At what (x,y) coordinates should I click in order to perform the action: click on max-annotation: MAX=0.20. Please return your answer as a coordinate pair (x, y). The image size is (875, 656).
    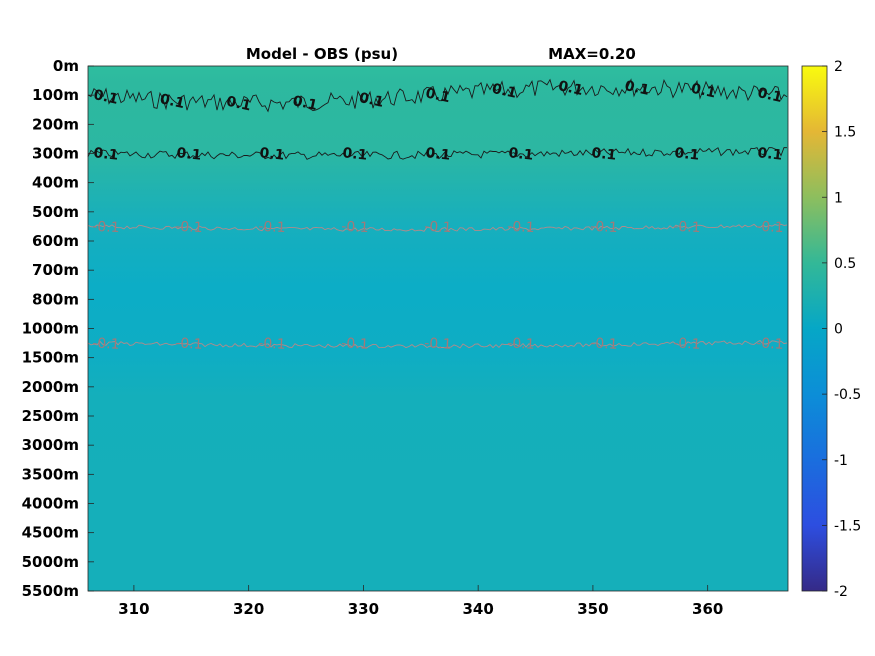
    Looking at the image, I should click on (592, 54).